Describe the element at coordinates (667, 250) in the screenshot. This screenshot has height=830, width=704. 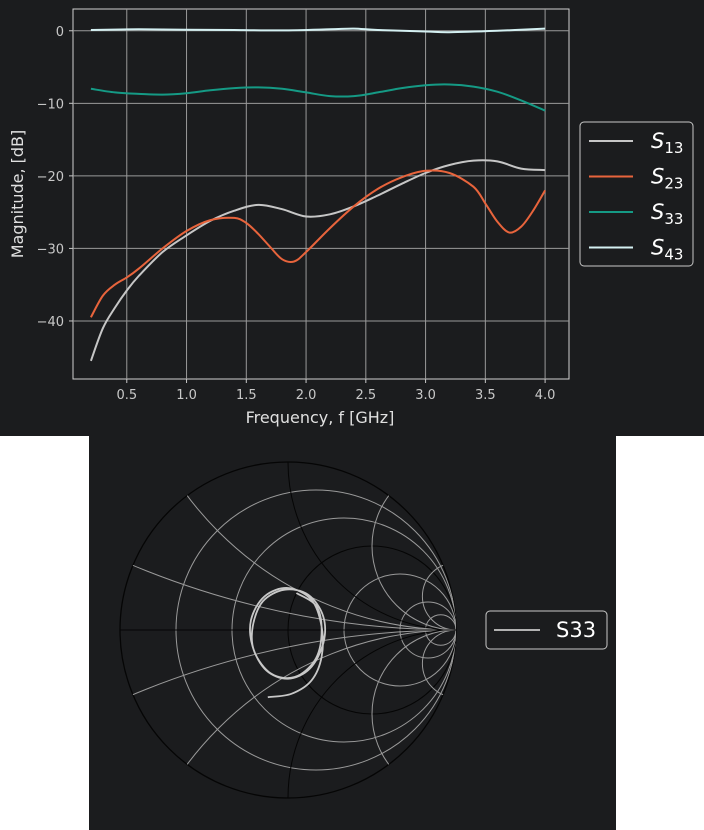
I see `legend-label-s43: S43` at that location.